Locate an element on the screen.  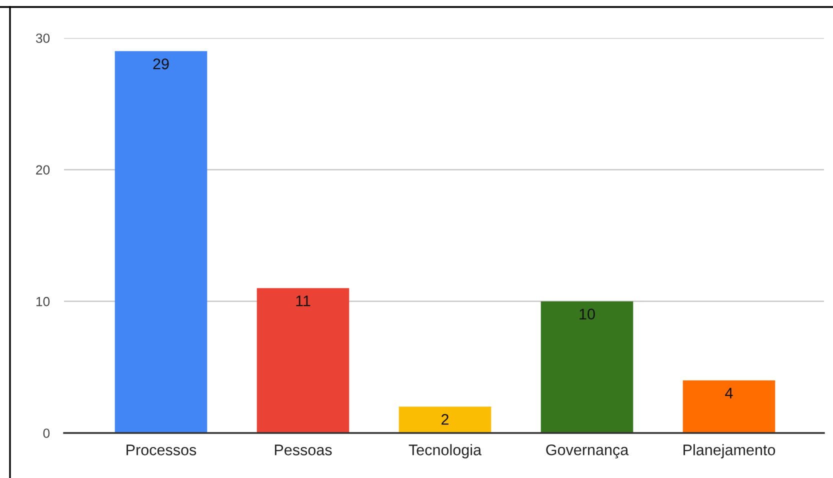
data-label: 29 is located at coordinates (161, 64).